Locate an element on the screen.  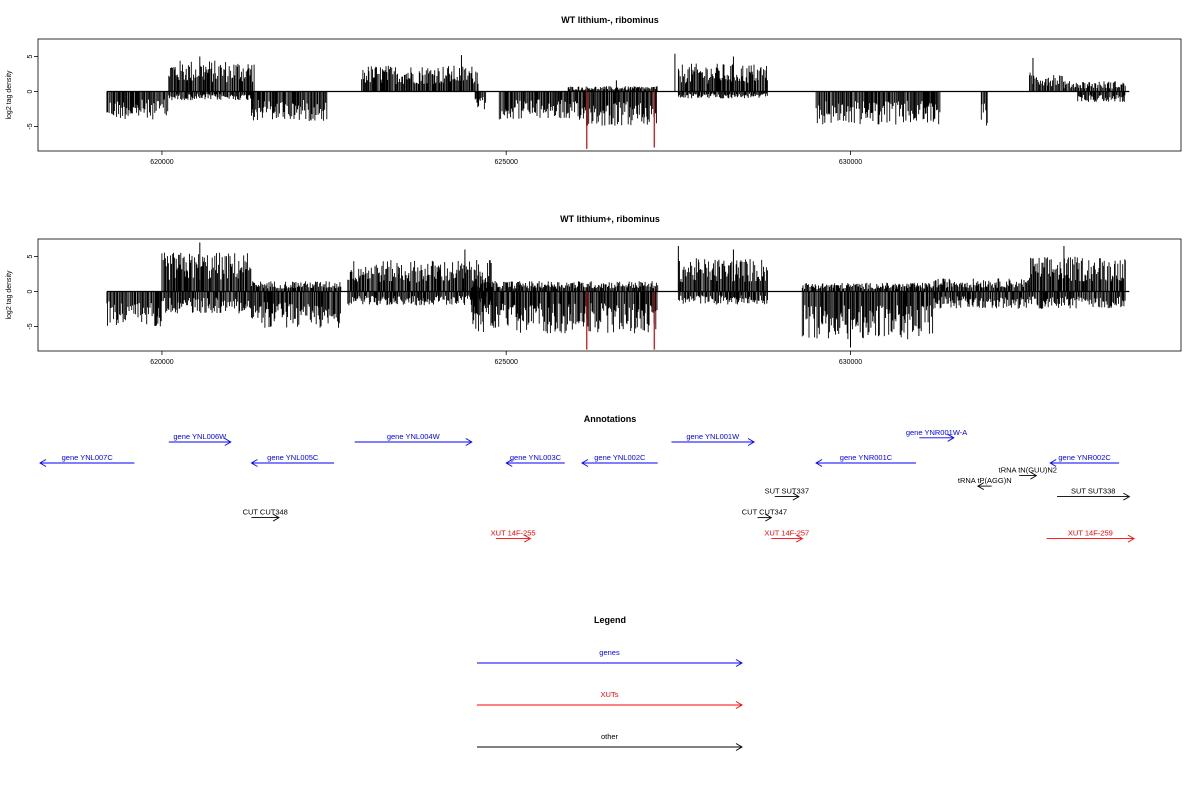
feature-label: gene YNL007C is located at coordinates (88, 457).